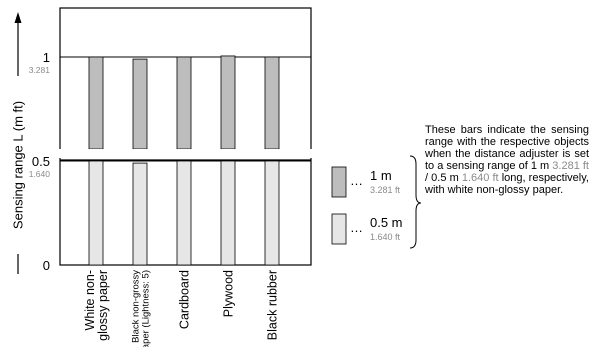 The width and height of the screenshot is (603, 347). I want to click on x-category-label-line: Cardboard, so click(184, 299).